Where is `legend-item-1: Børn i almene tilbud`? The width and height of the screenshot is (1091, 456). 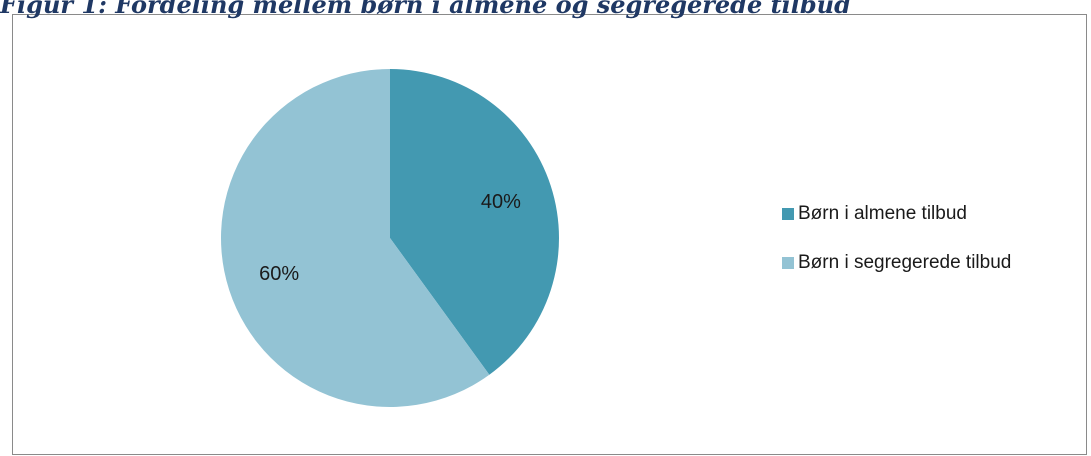
legend-item-1: Børn i almene tilbud is located at coordinates (896, 214).